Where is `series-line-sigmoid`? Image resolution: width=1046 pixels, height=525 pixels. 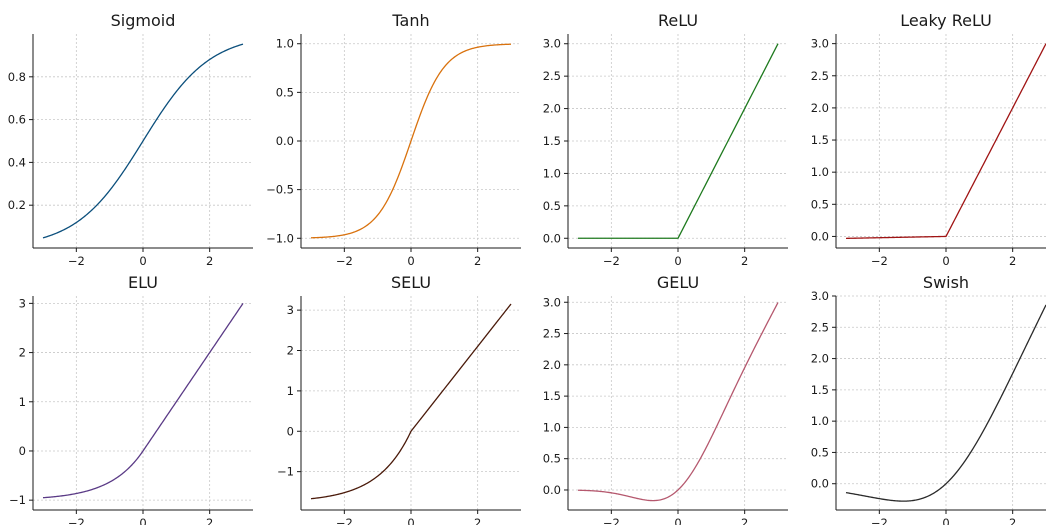
series-line-sigmoid is located at coordinates (143, 141).